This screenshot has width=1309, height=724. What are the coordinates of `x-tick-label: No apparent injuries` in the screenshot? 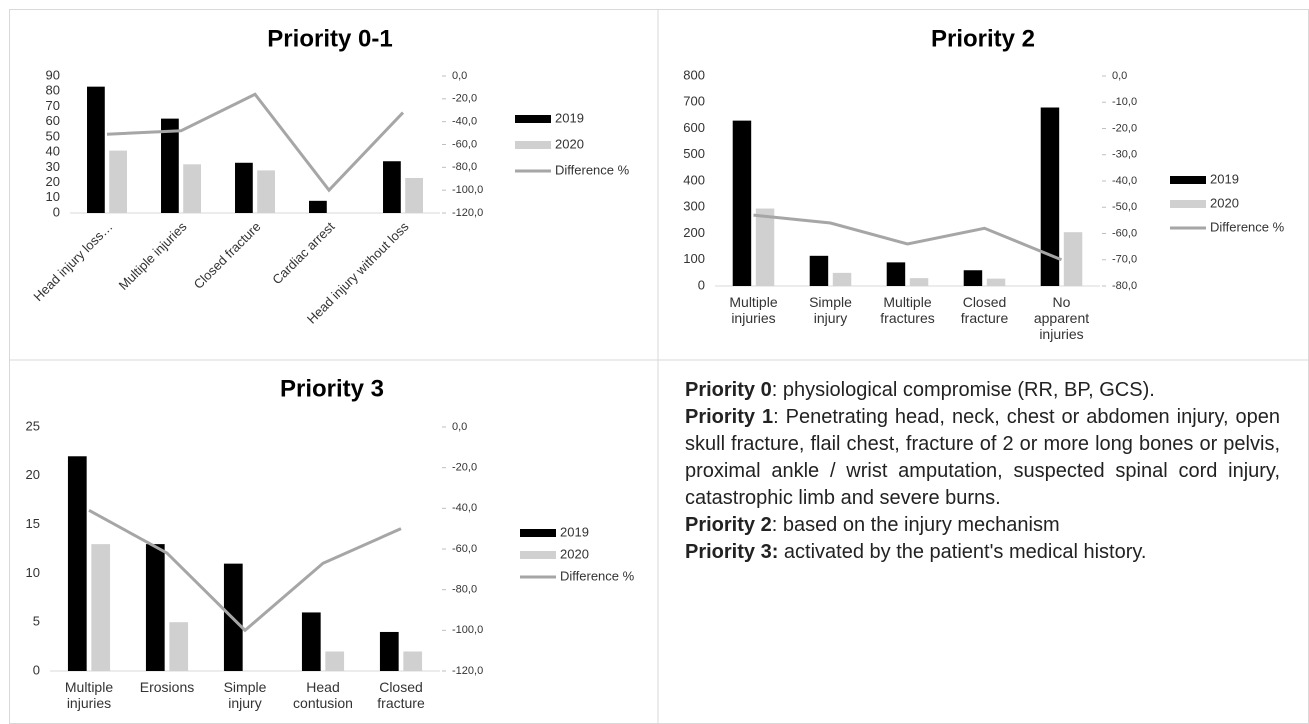 It's located at (1061, 318).